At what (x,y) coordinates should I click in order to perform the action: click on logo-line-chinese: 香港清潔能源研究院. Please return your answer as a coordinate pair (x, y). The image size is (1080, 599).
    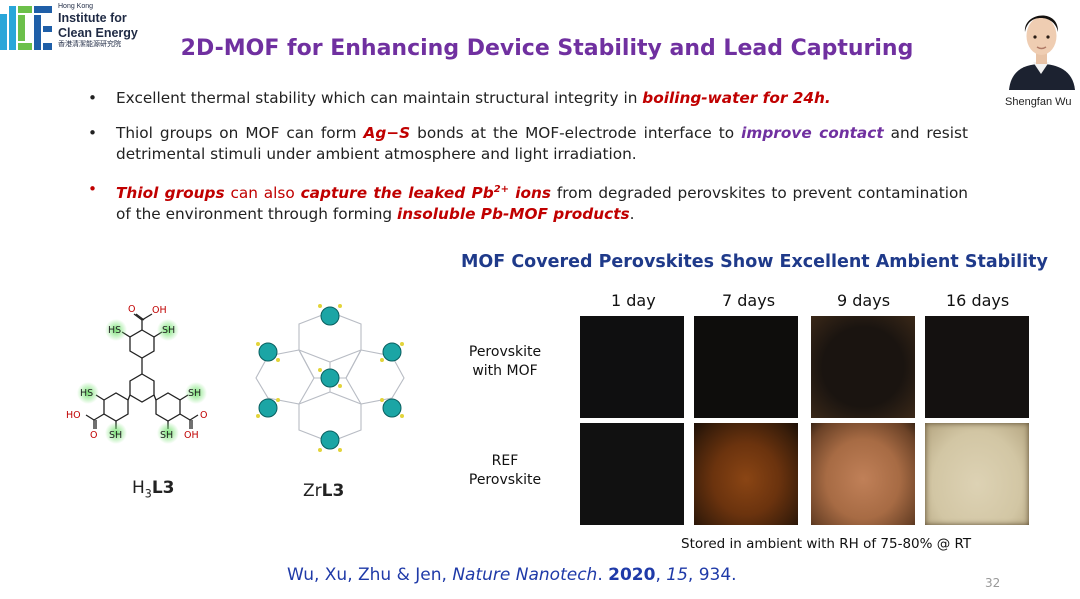
    Looking at the image, I should click on (89, 44).